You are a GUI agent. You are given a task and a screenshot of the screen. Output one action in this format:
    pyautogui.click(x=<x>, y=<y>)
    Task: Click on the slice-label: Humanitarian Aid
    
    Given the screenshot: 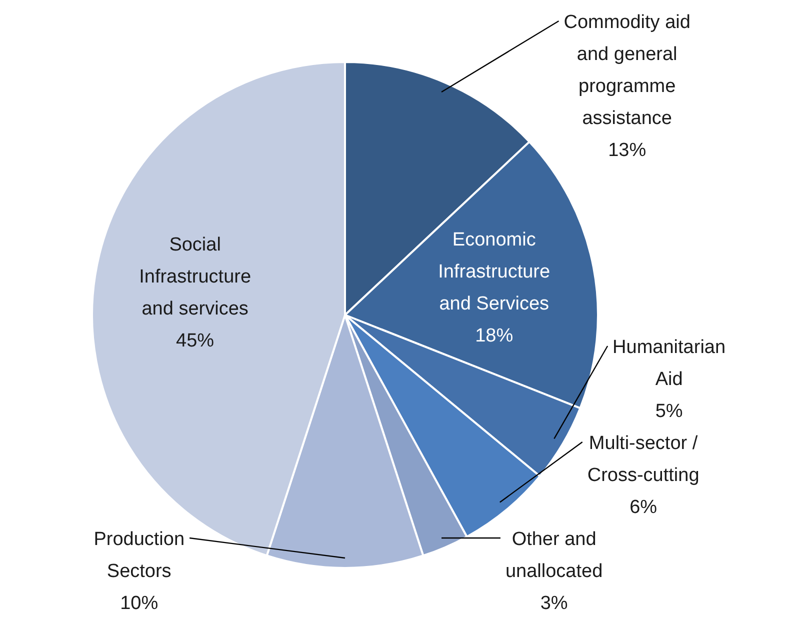 What is the action you would take?
    pyautogui.click(x=669, y=363)
    